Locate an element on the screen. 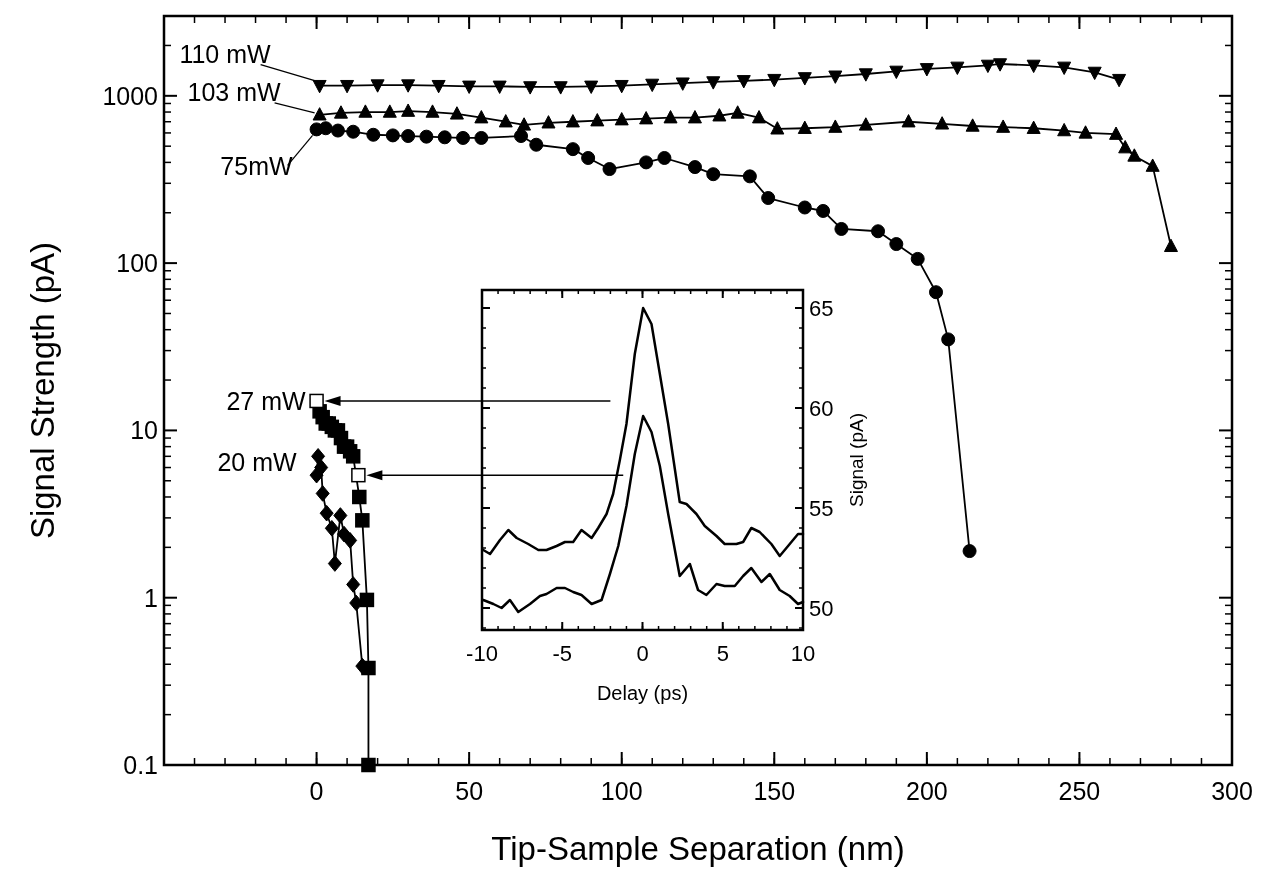  y-tick-label: 10 is located at coordinates (144, 430).